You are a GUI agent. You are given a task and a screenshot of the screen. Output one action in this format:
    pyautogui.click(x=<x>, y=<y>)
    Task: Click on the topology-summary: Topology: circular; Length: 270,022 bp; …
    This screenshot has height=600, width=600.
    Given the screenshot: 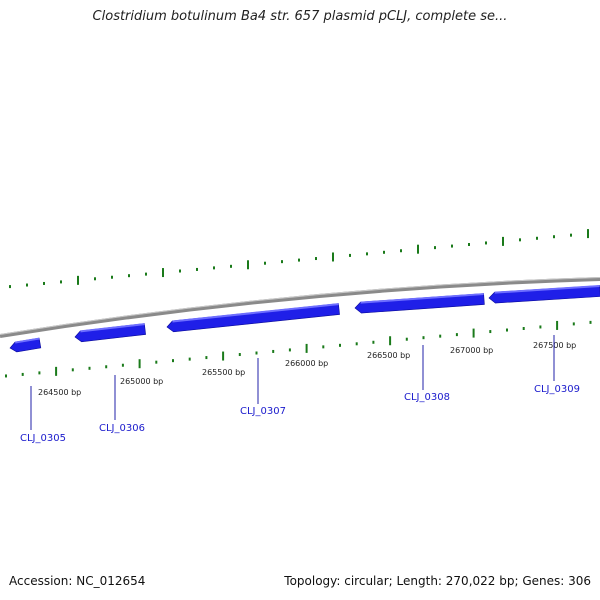 What is the action you would take?
    pyautogui.click(x=437, y=581)
    